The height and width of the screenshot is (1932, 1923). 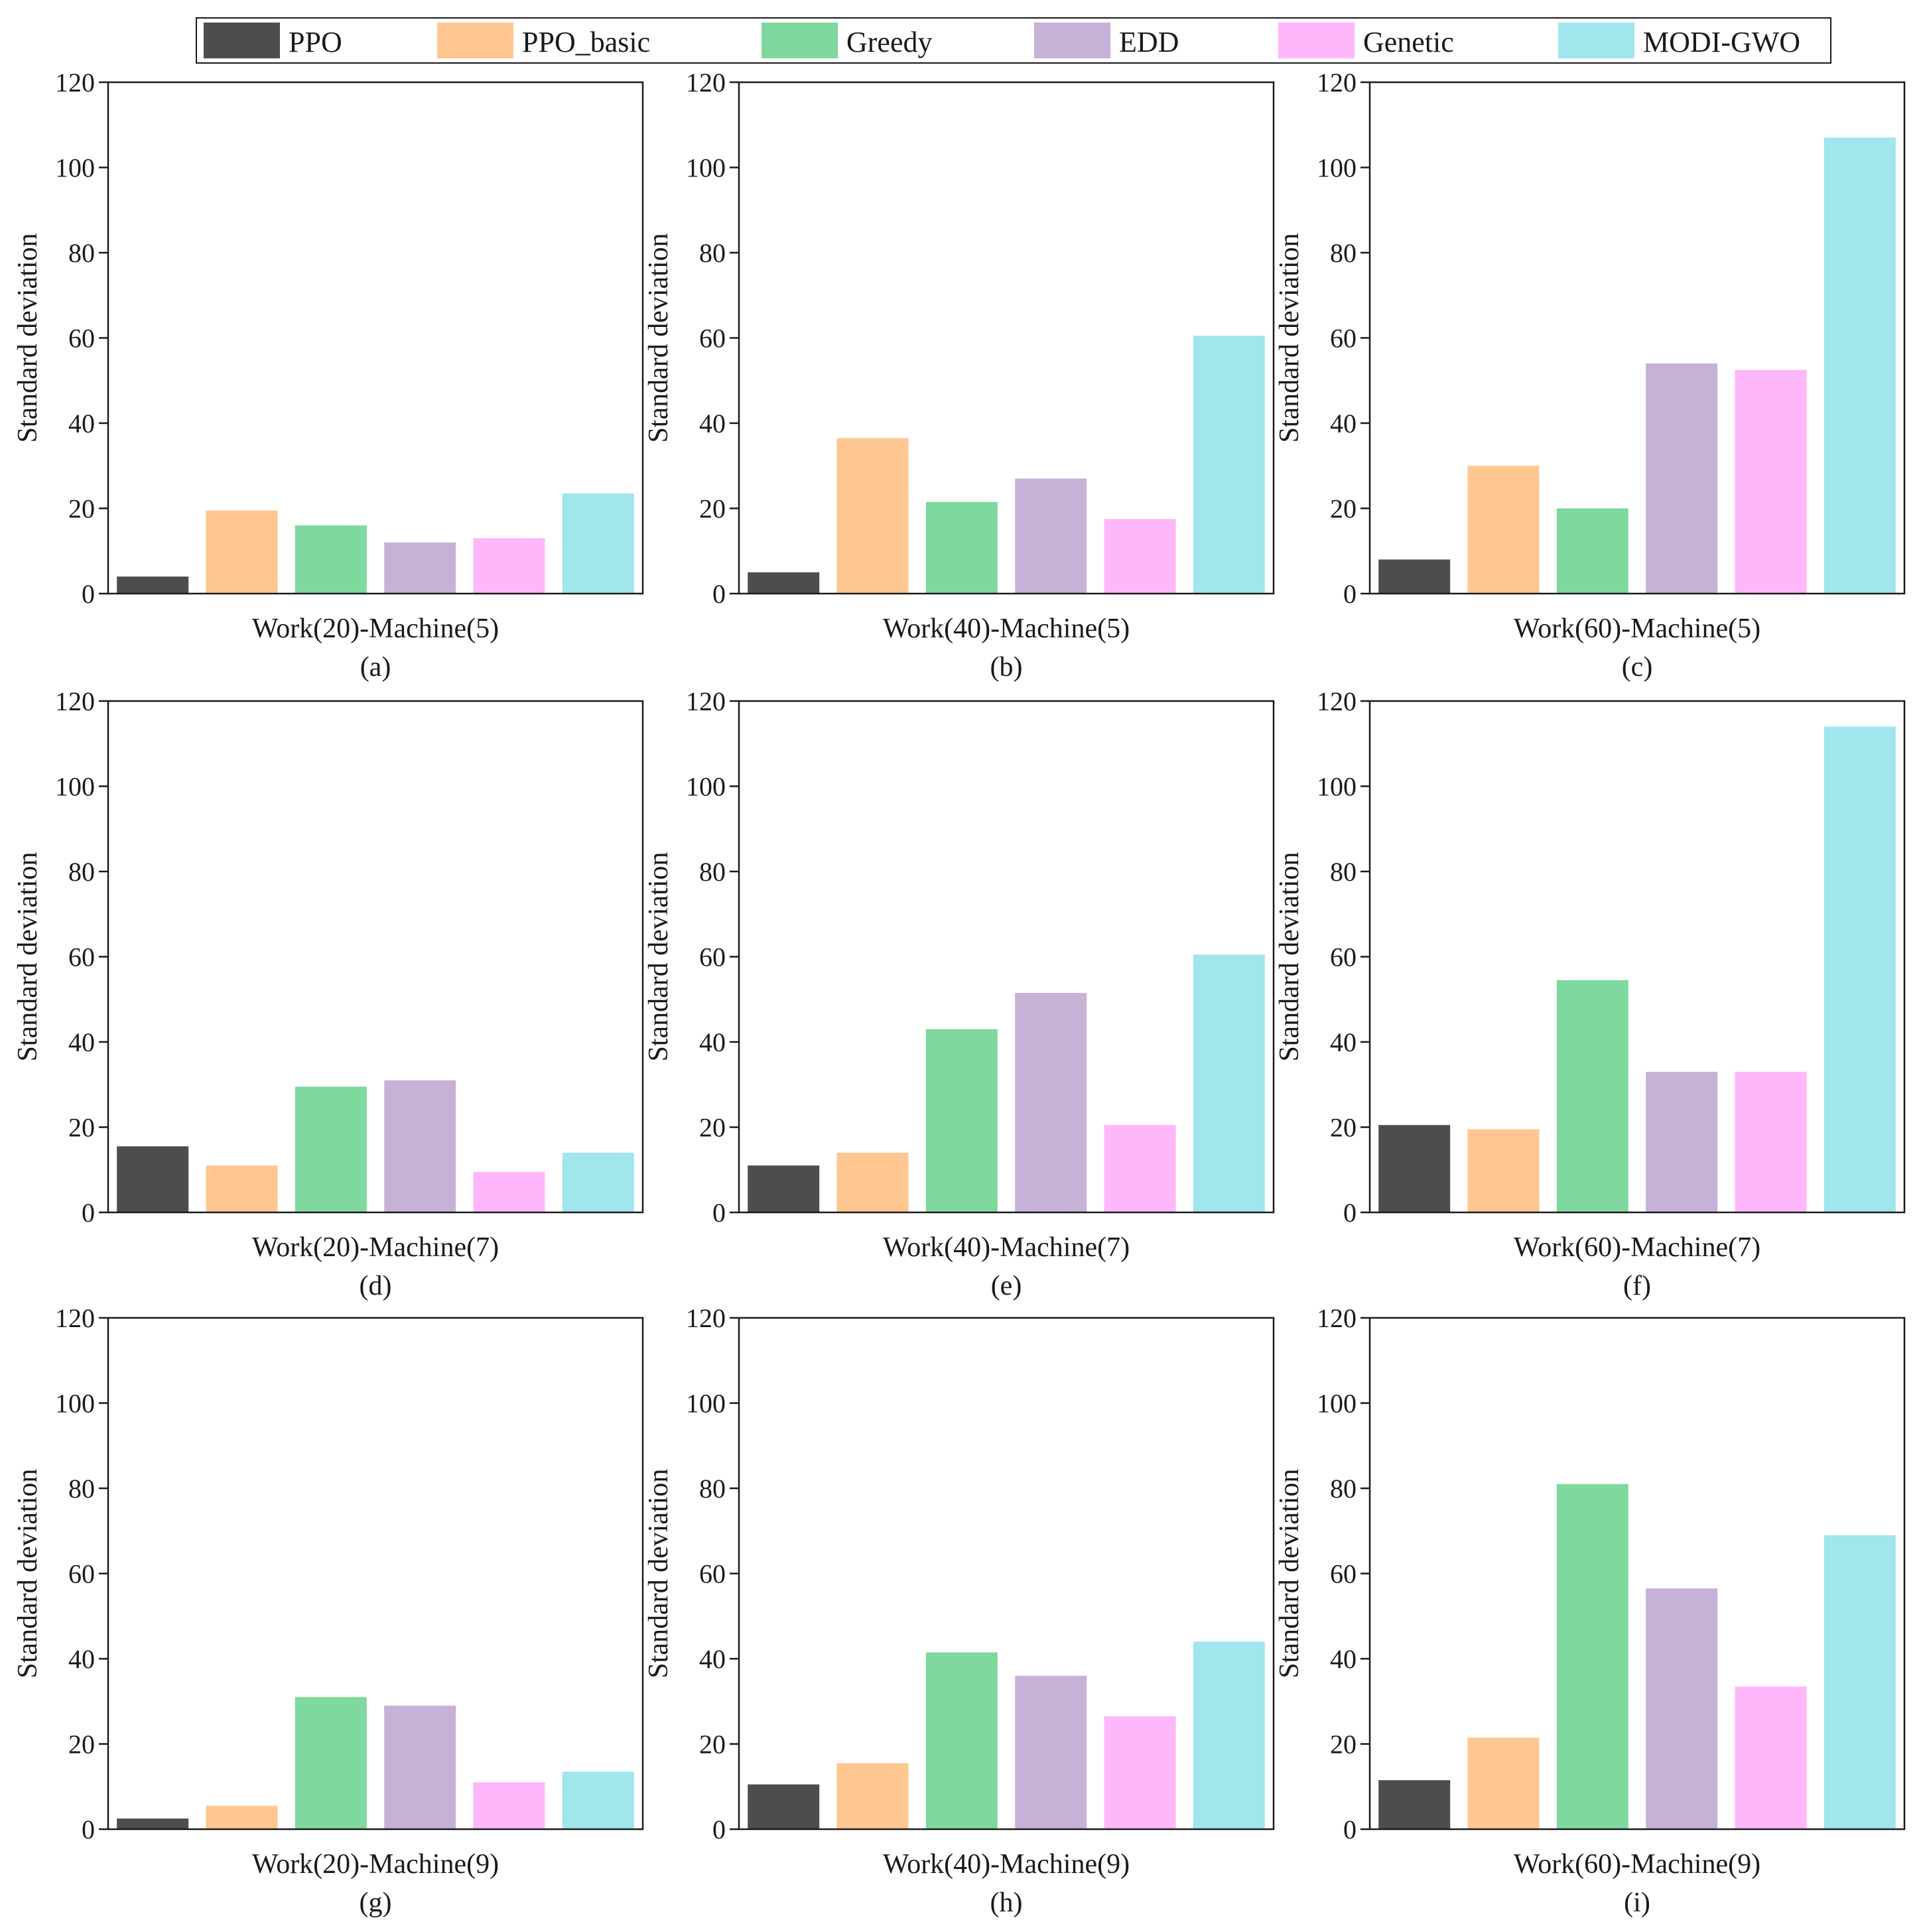 What do you see at coordinates (1408, 42) in the screenshot?
I see `legend-label-genetic: Genetic` at bounding box center [1408, 42].